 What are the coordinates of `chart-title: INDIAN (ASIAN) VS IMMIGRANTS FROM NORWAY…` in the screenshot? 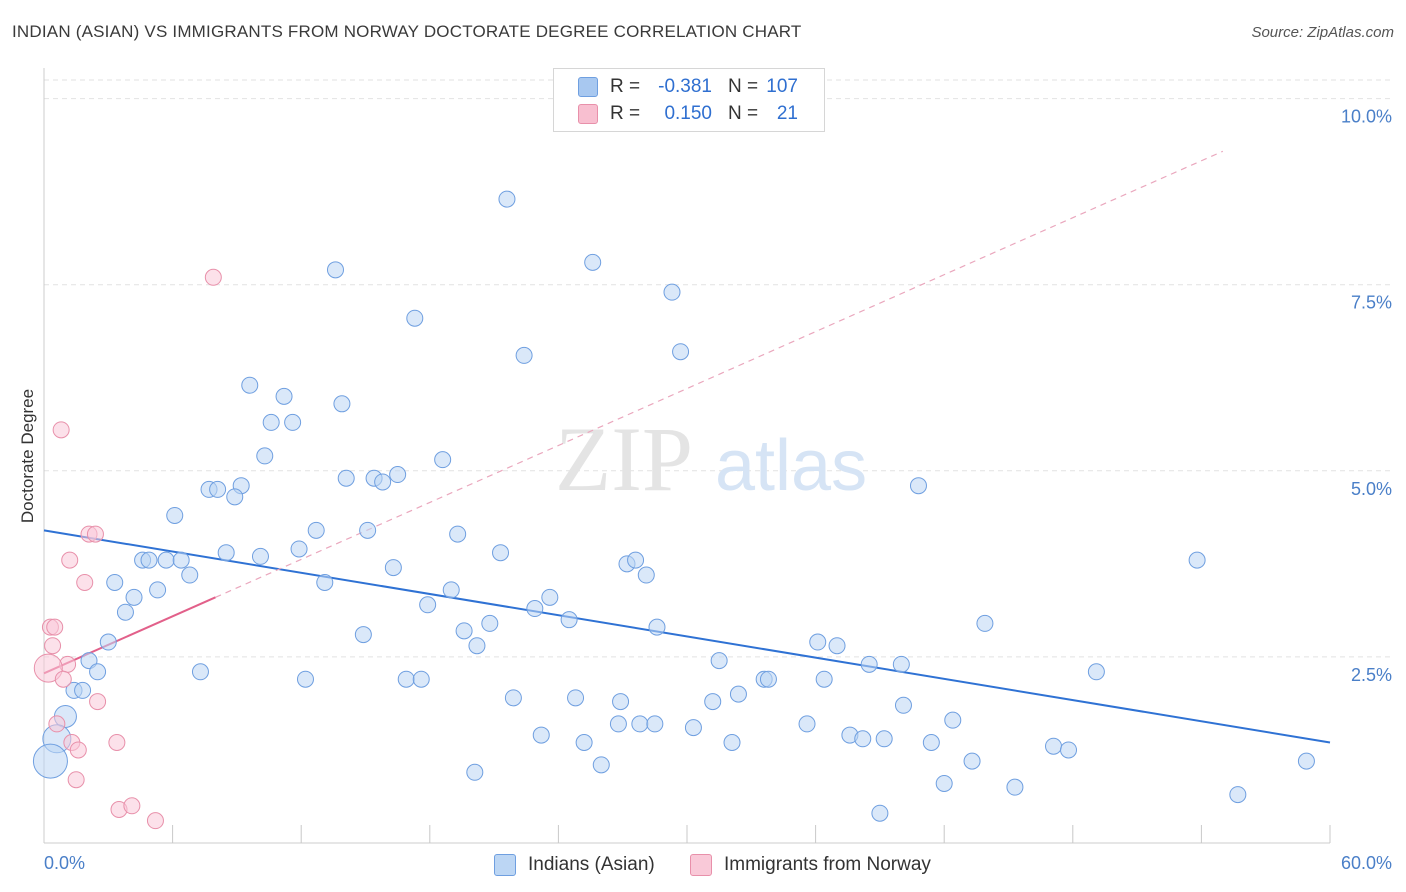 It's located at (407, 31).